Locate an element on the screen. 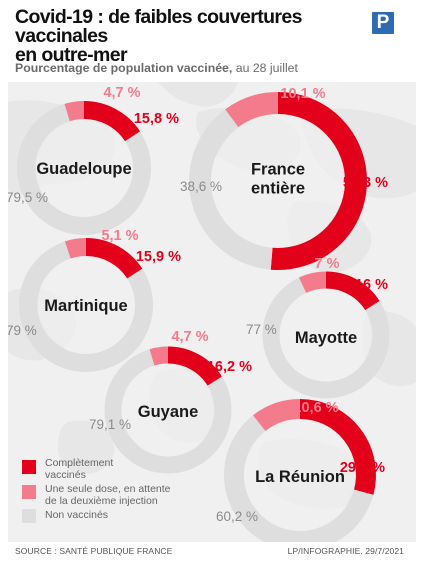 The height and width of the screenshot is (574, 422). data-label-partial: 10,1 % is located at coordinates (302, 94).